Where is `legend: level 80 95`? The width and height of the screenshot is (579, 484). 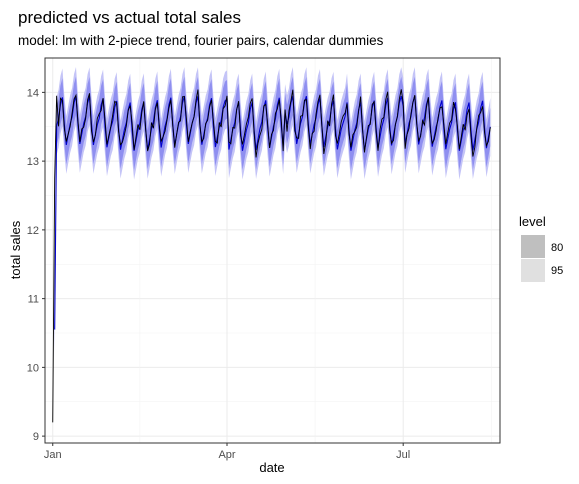
legend: level 80 95 is located at coordinates (541, 248).